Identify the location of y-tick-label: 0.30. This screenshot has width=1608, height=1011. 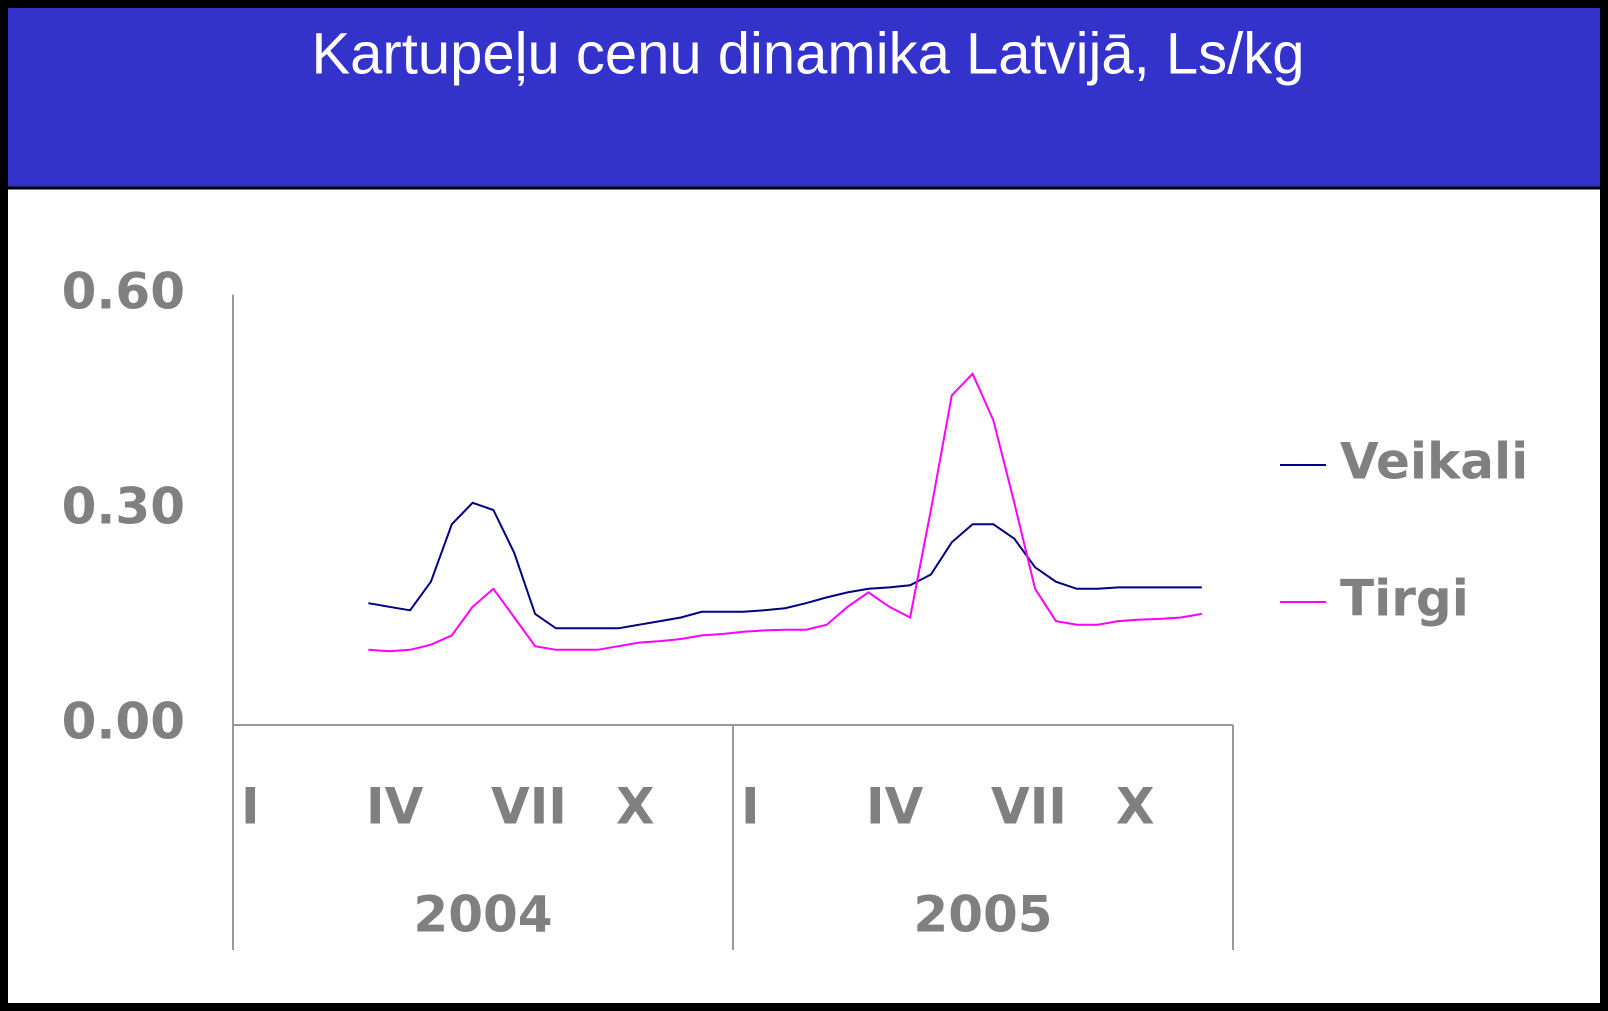
(123, 507).